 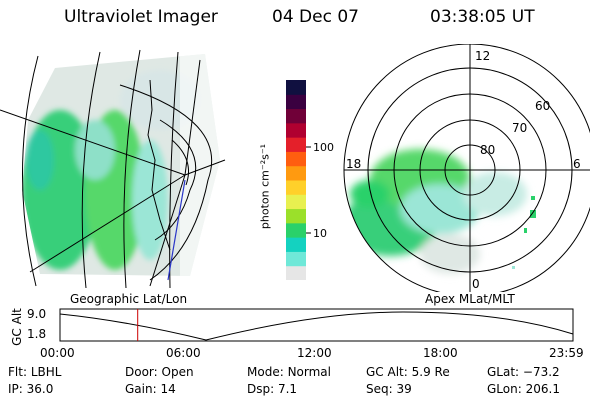 What do you see at coordinates (541, 372) in the screenshot?
I see `status-glat-value: −73.2` at bounding box center [541, 372].